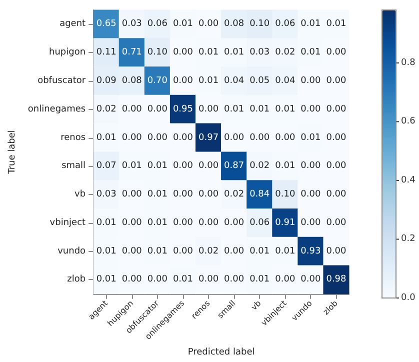 The image size is (419, 362). What do you see at coordinates (157, 81) in the screenshot?
I see `data-label: 0.70` at bounding box center [157, 81].